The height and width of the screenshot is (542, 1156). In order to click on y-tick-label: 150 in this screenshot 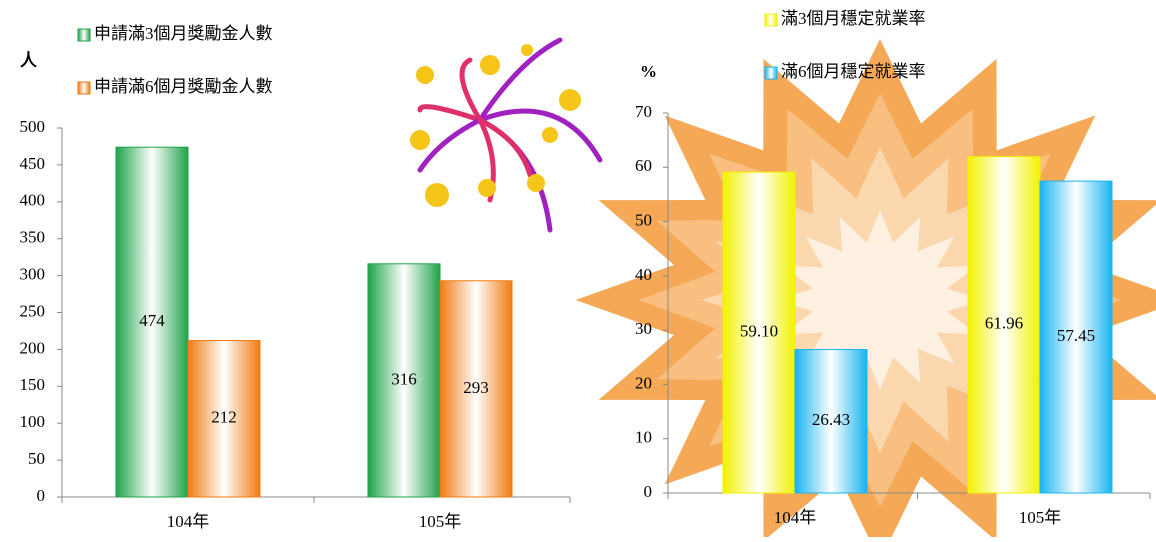, I will do `click(33, 384)`.